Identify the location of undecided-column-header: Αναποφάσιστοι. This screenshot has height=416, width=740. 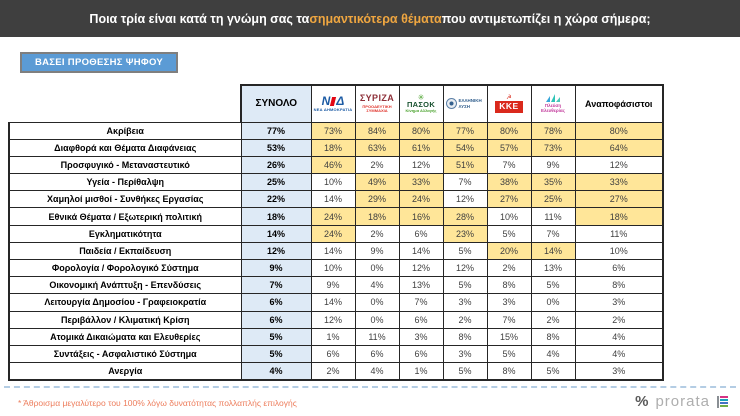
(619, 103).